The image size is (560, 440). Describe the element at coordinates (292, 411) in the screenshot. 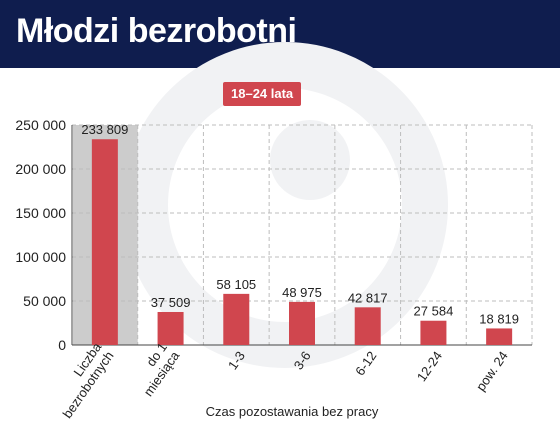

I see `x-axis-title: Czas pozostawania bez pracy` at that location.